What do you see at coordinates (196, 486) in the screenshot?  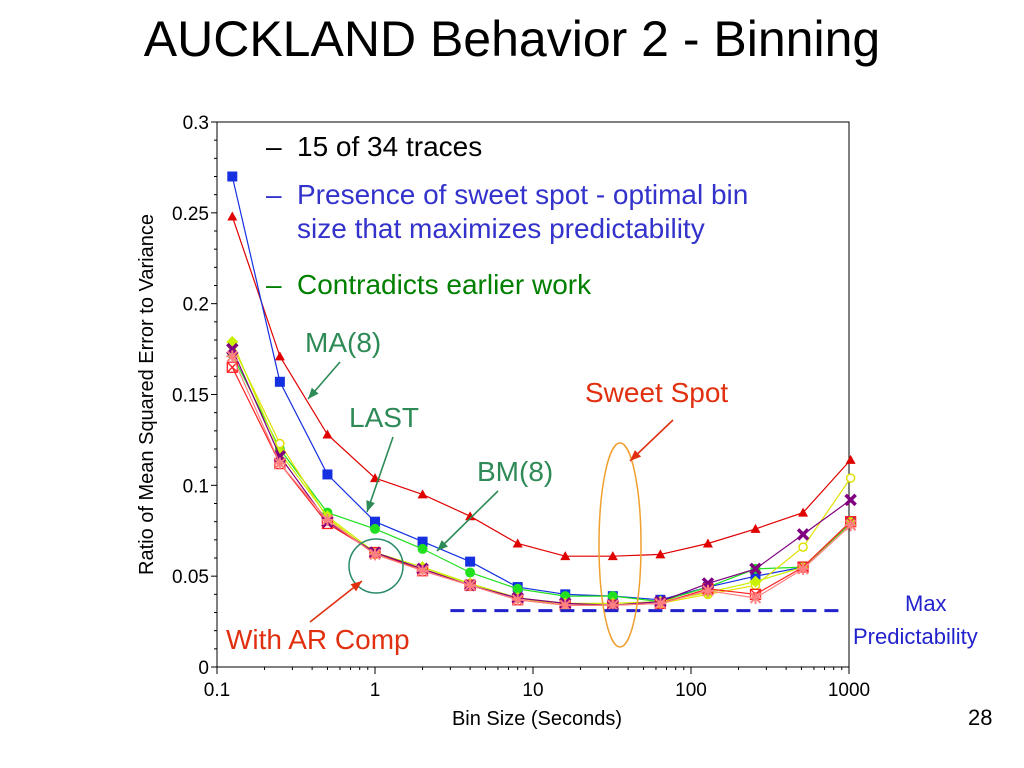 I see `y-tick-label: 0.1` at bounding box center [196, 486].